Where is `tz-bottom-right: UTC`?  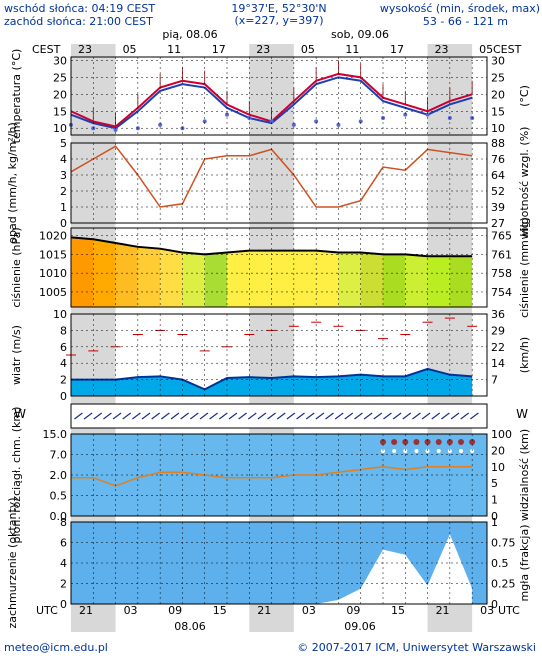
tz-bottom-right: UTC is located at coordinates (509, 610).